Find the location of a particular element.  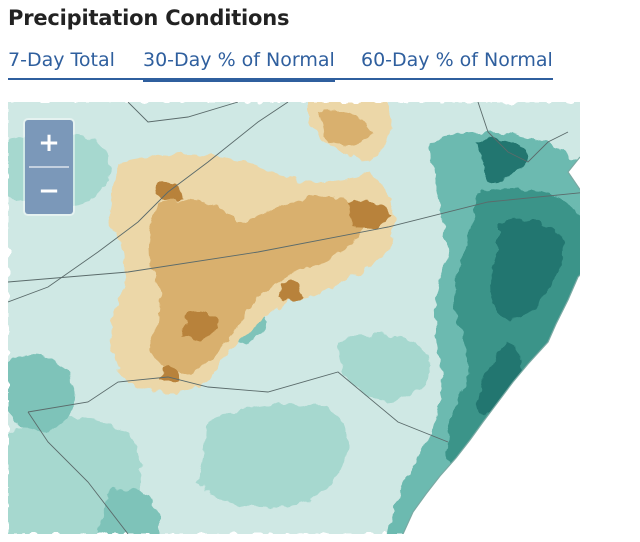

tab-60-day-percent-normal: 60-Day % of Normal is located at coordinates (457, 60).